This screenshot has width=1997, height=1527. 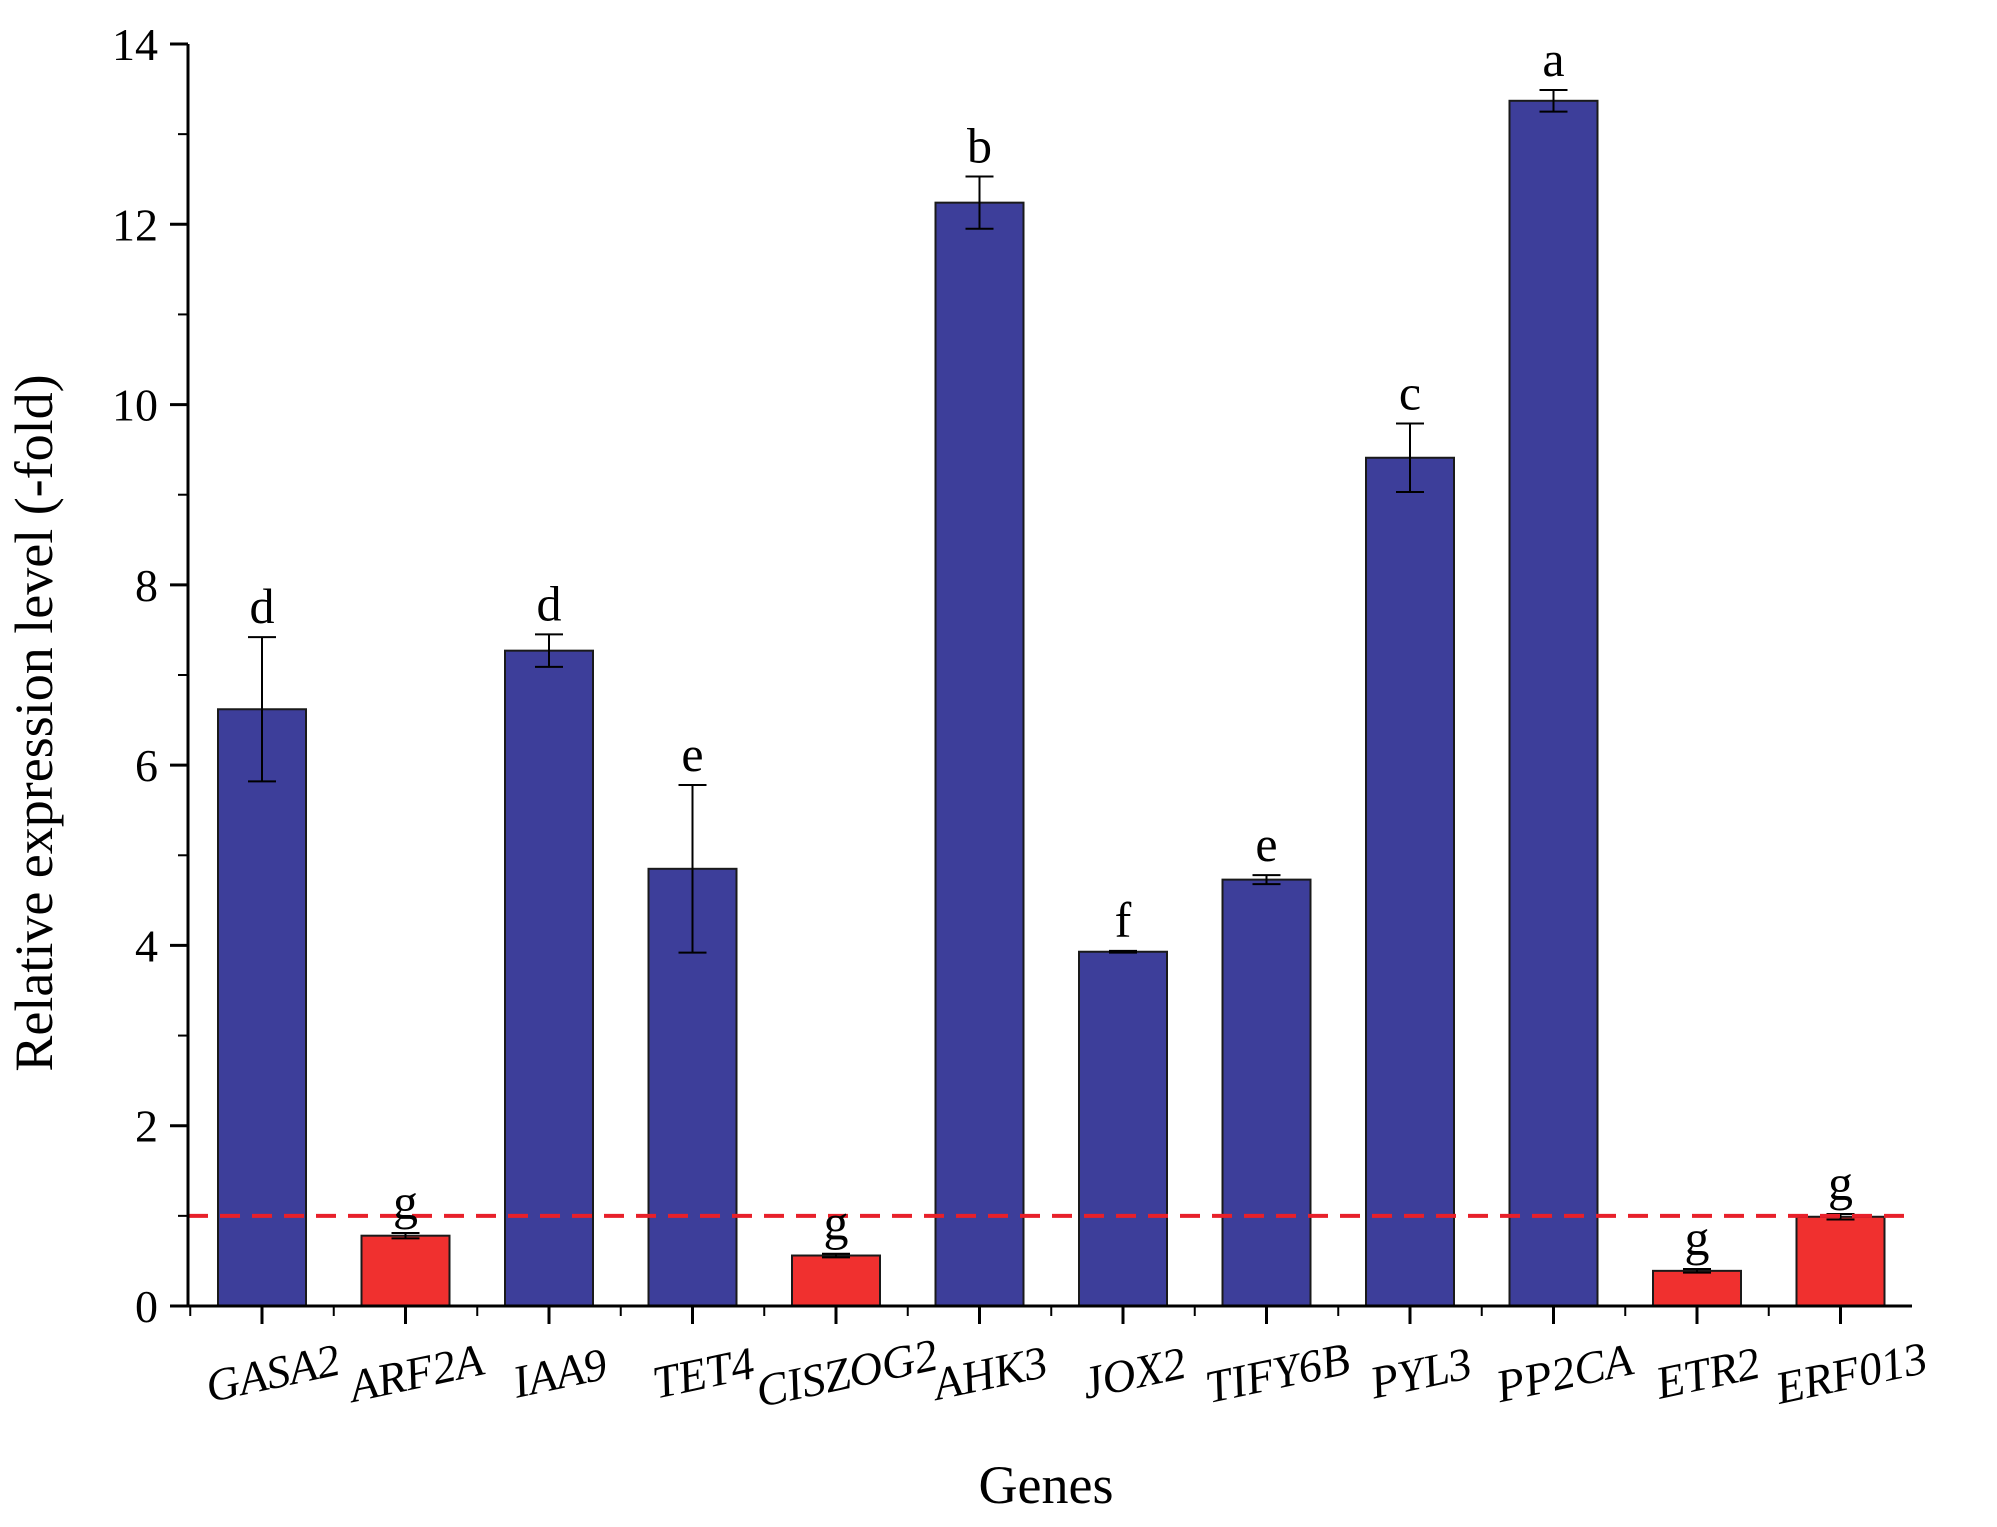 What do you see at coordinates (1410, 393) in the screenshot?
I see `significance-label: c` at bounding box center [1410, 393].